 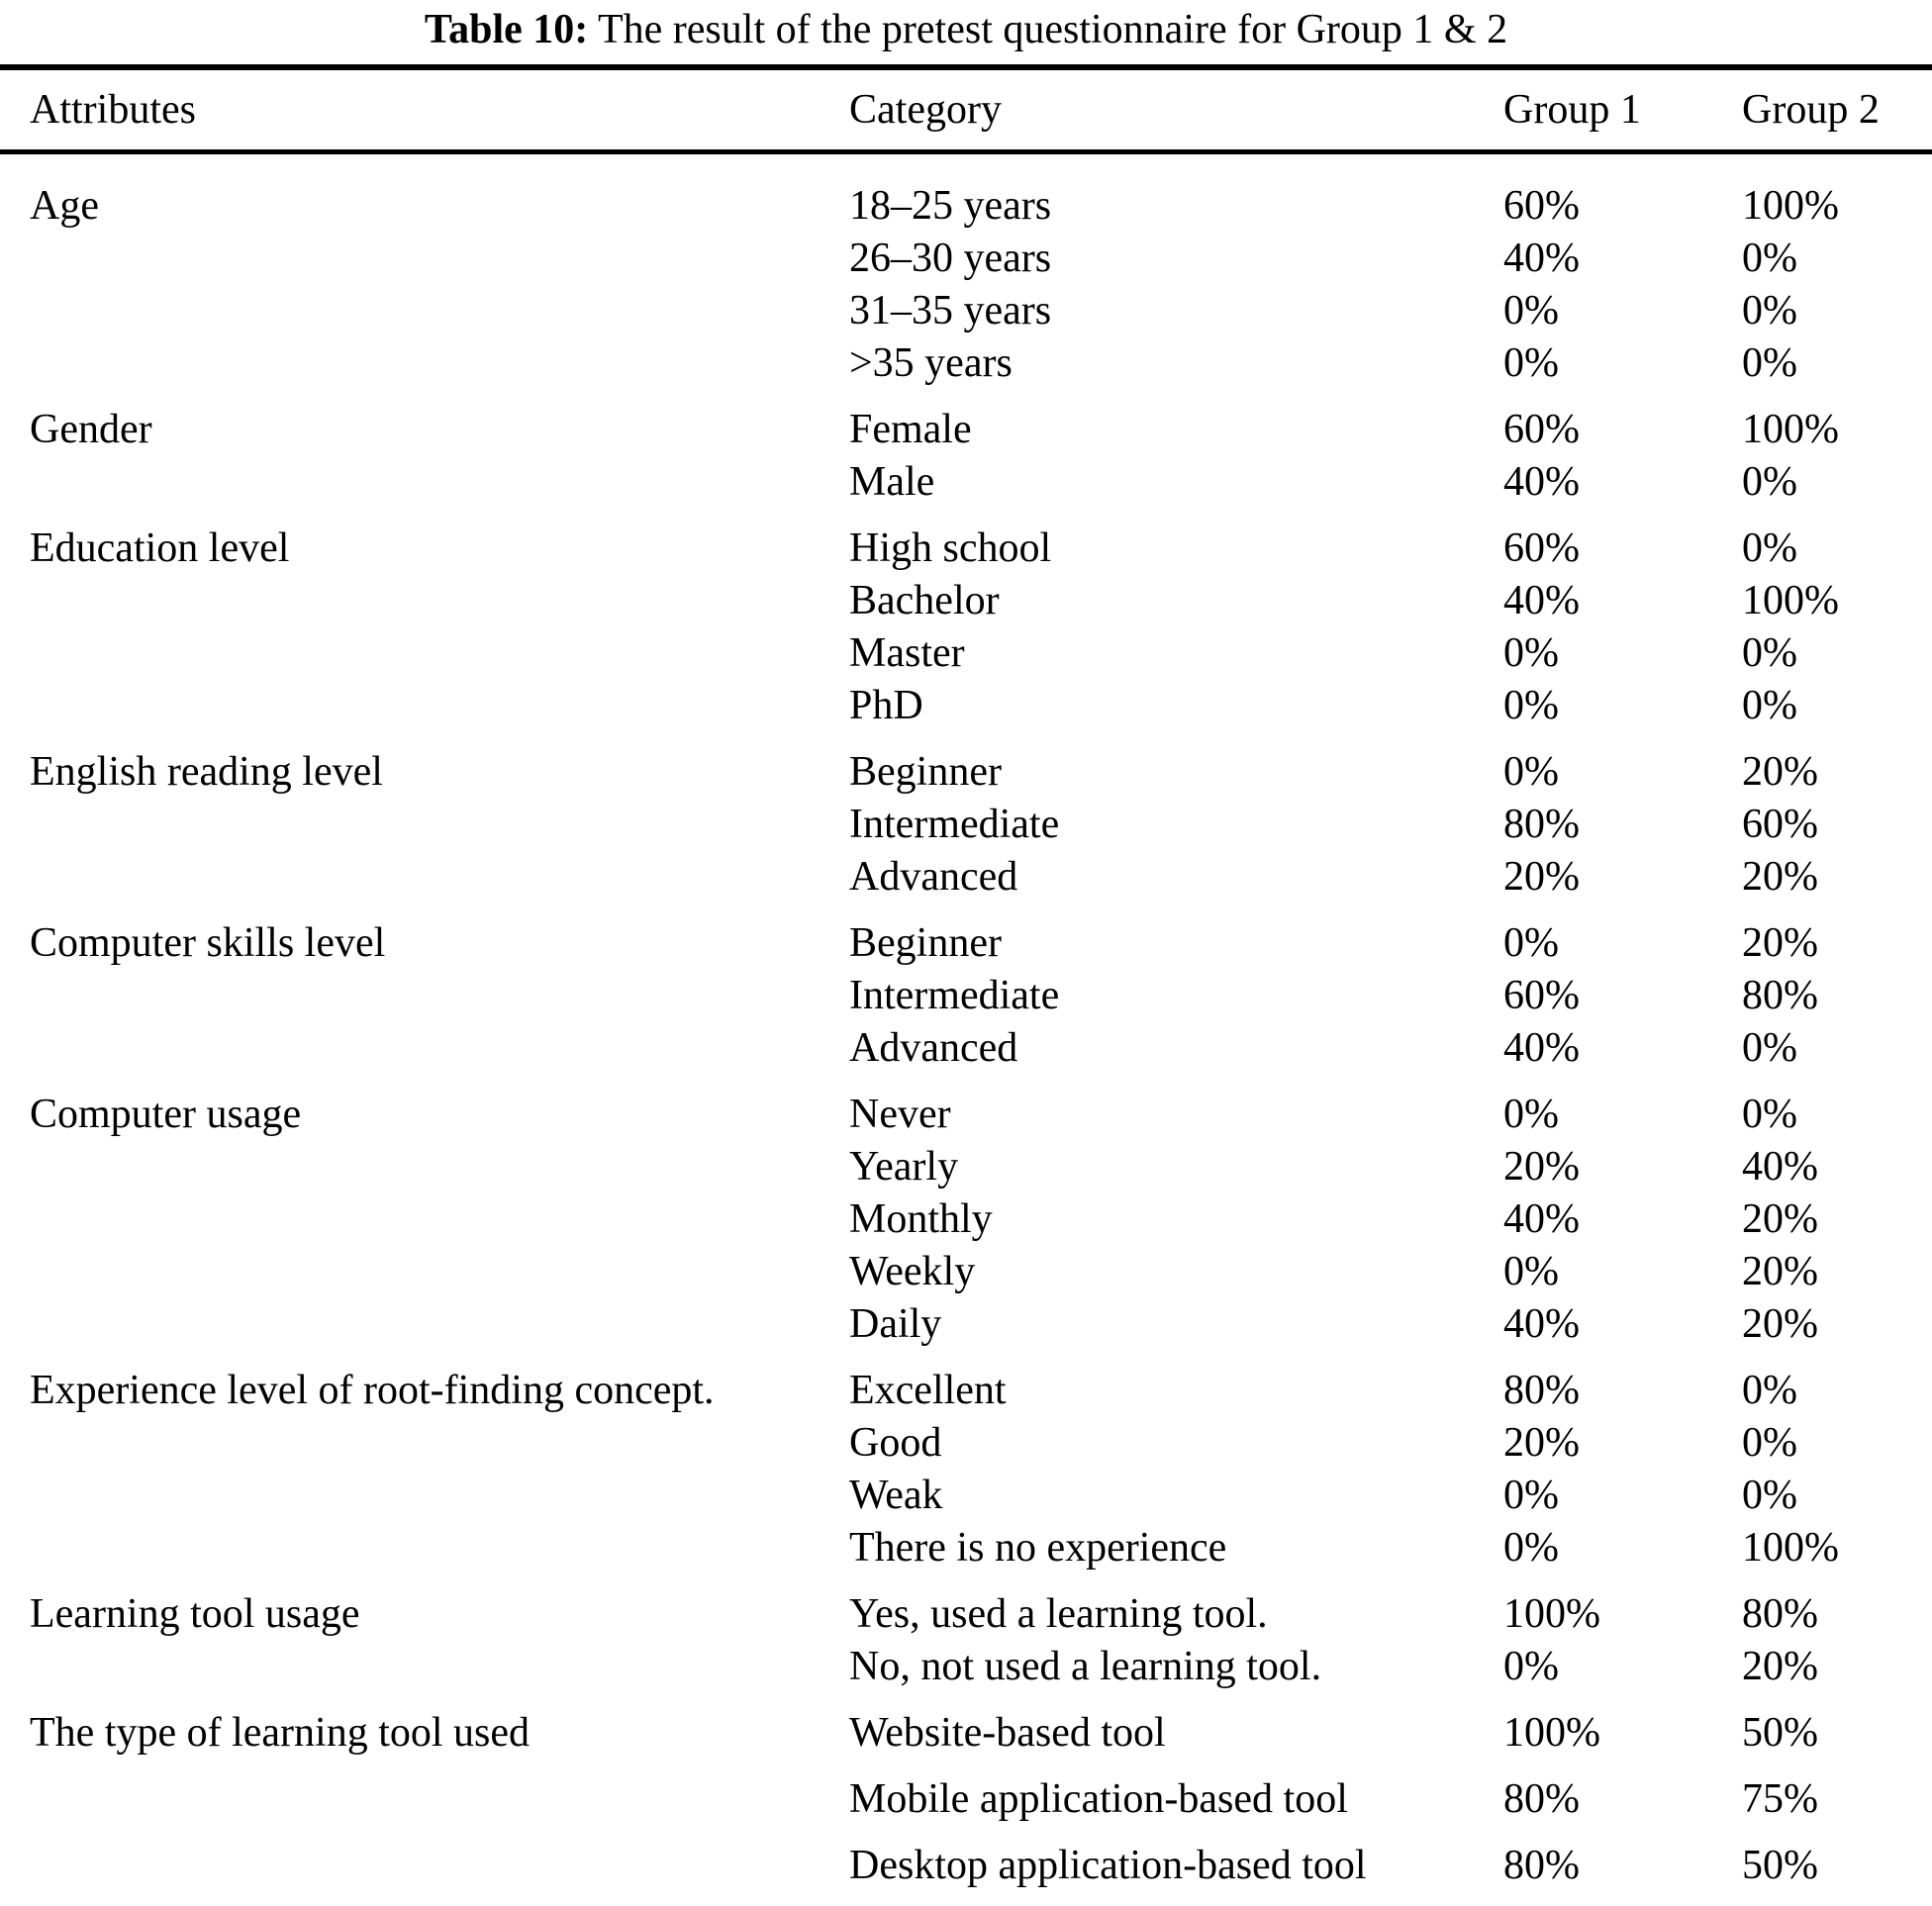 What do you see at coordinates (966, 1108) in the screenshot?
I see `table-row: Computer usage Never 0% 0%` at bounding box center [966, 1108].